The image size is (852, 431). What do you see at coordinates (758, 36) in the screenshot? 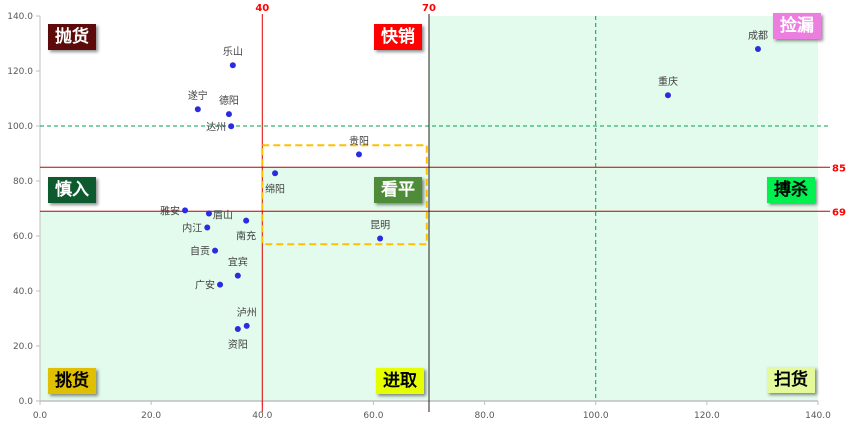
I see `data-label: 成都` at bounding box center [758, 36].